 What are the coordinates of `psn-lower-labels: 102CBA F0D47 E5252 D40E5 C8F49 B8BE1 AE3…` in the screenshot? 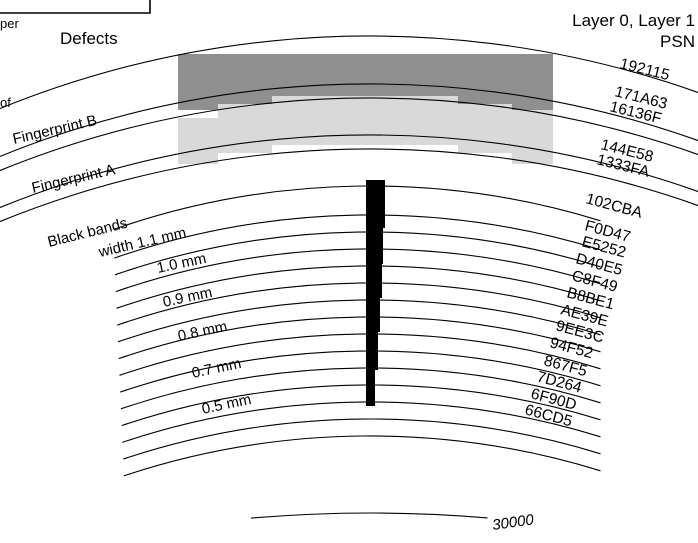 It's located at (584, 310).